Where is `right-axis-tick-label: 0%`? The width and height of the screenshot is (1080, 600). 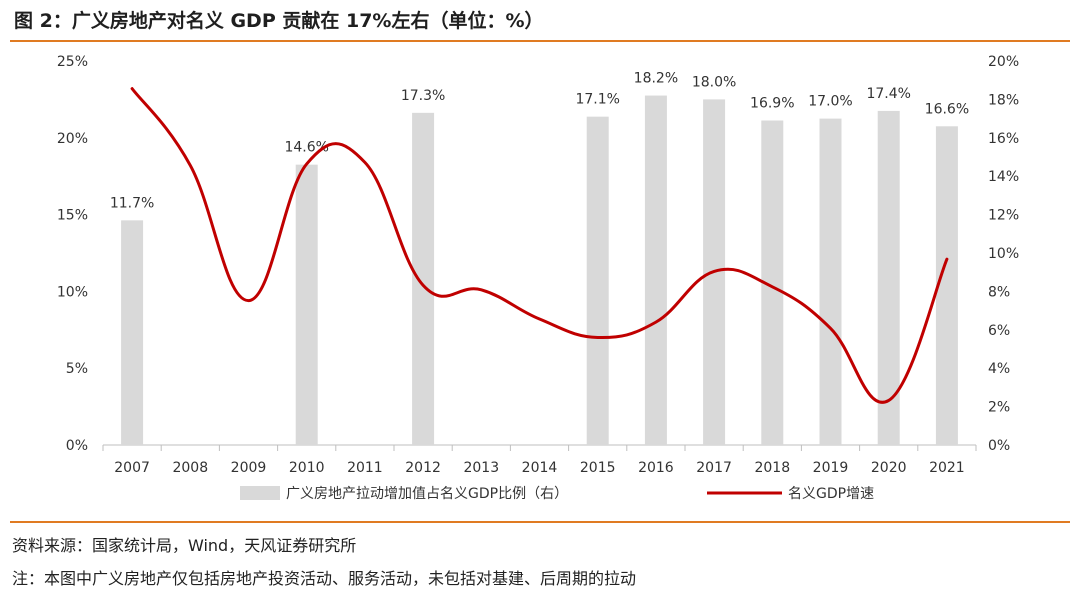 right-axis-tick-label: 0% is located at coordinates (999, 446).